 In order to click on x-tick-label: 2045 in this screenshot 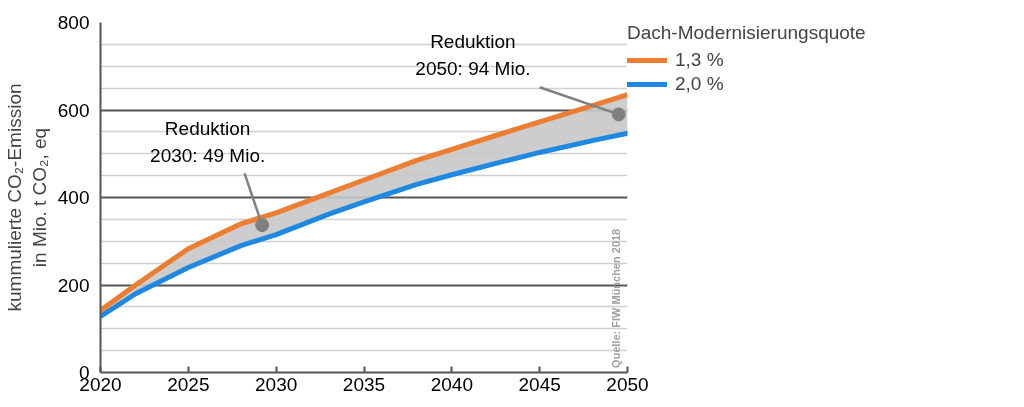, I will do `click(539, 384)`.